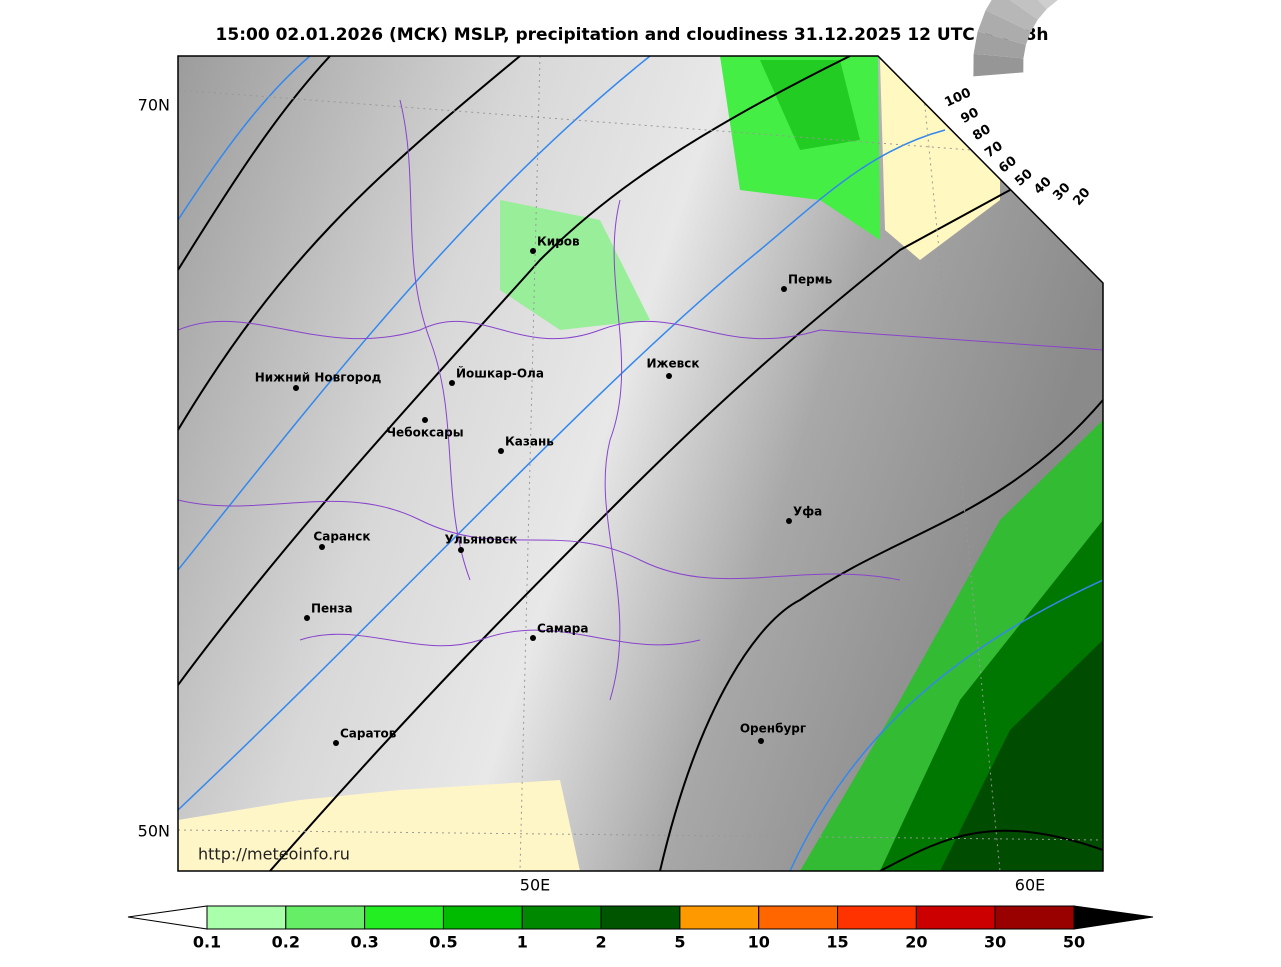 The width and height of the screenshot is (1281, 967). I want to click on url: http://meteoinfo.ru, so click(274, 854).